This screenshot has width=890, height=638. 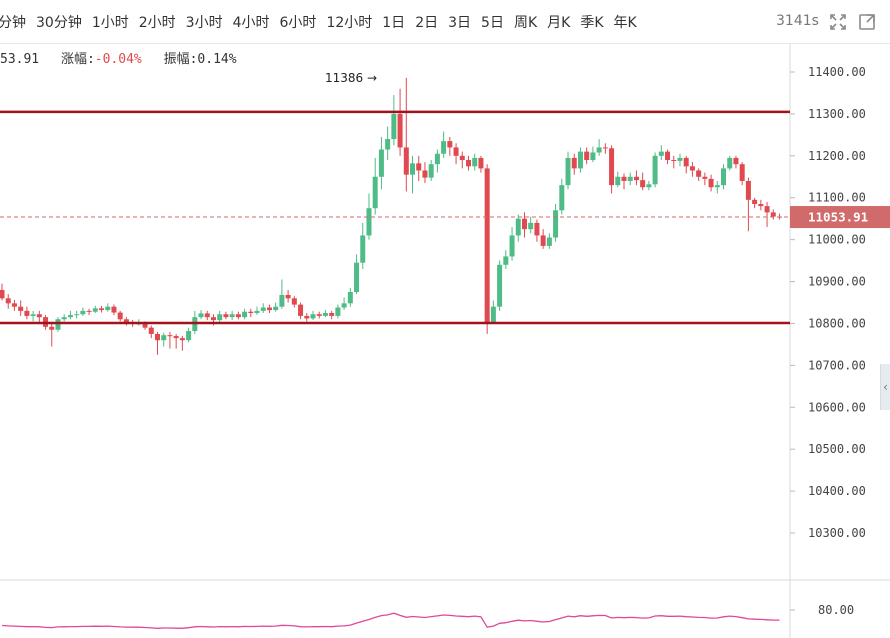 I want to click on timeframe-tab: 月K, so click(x=559, y=23).